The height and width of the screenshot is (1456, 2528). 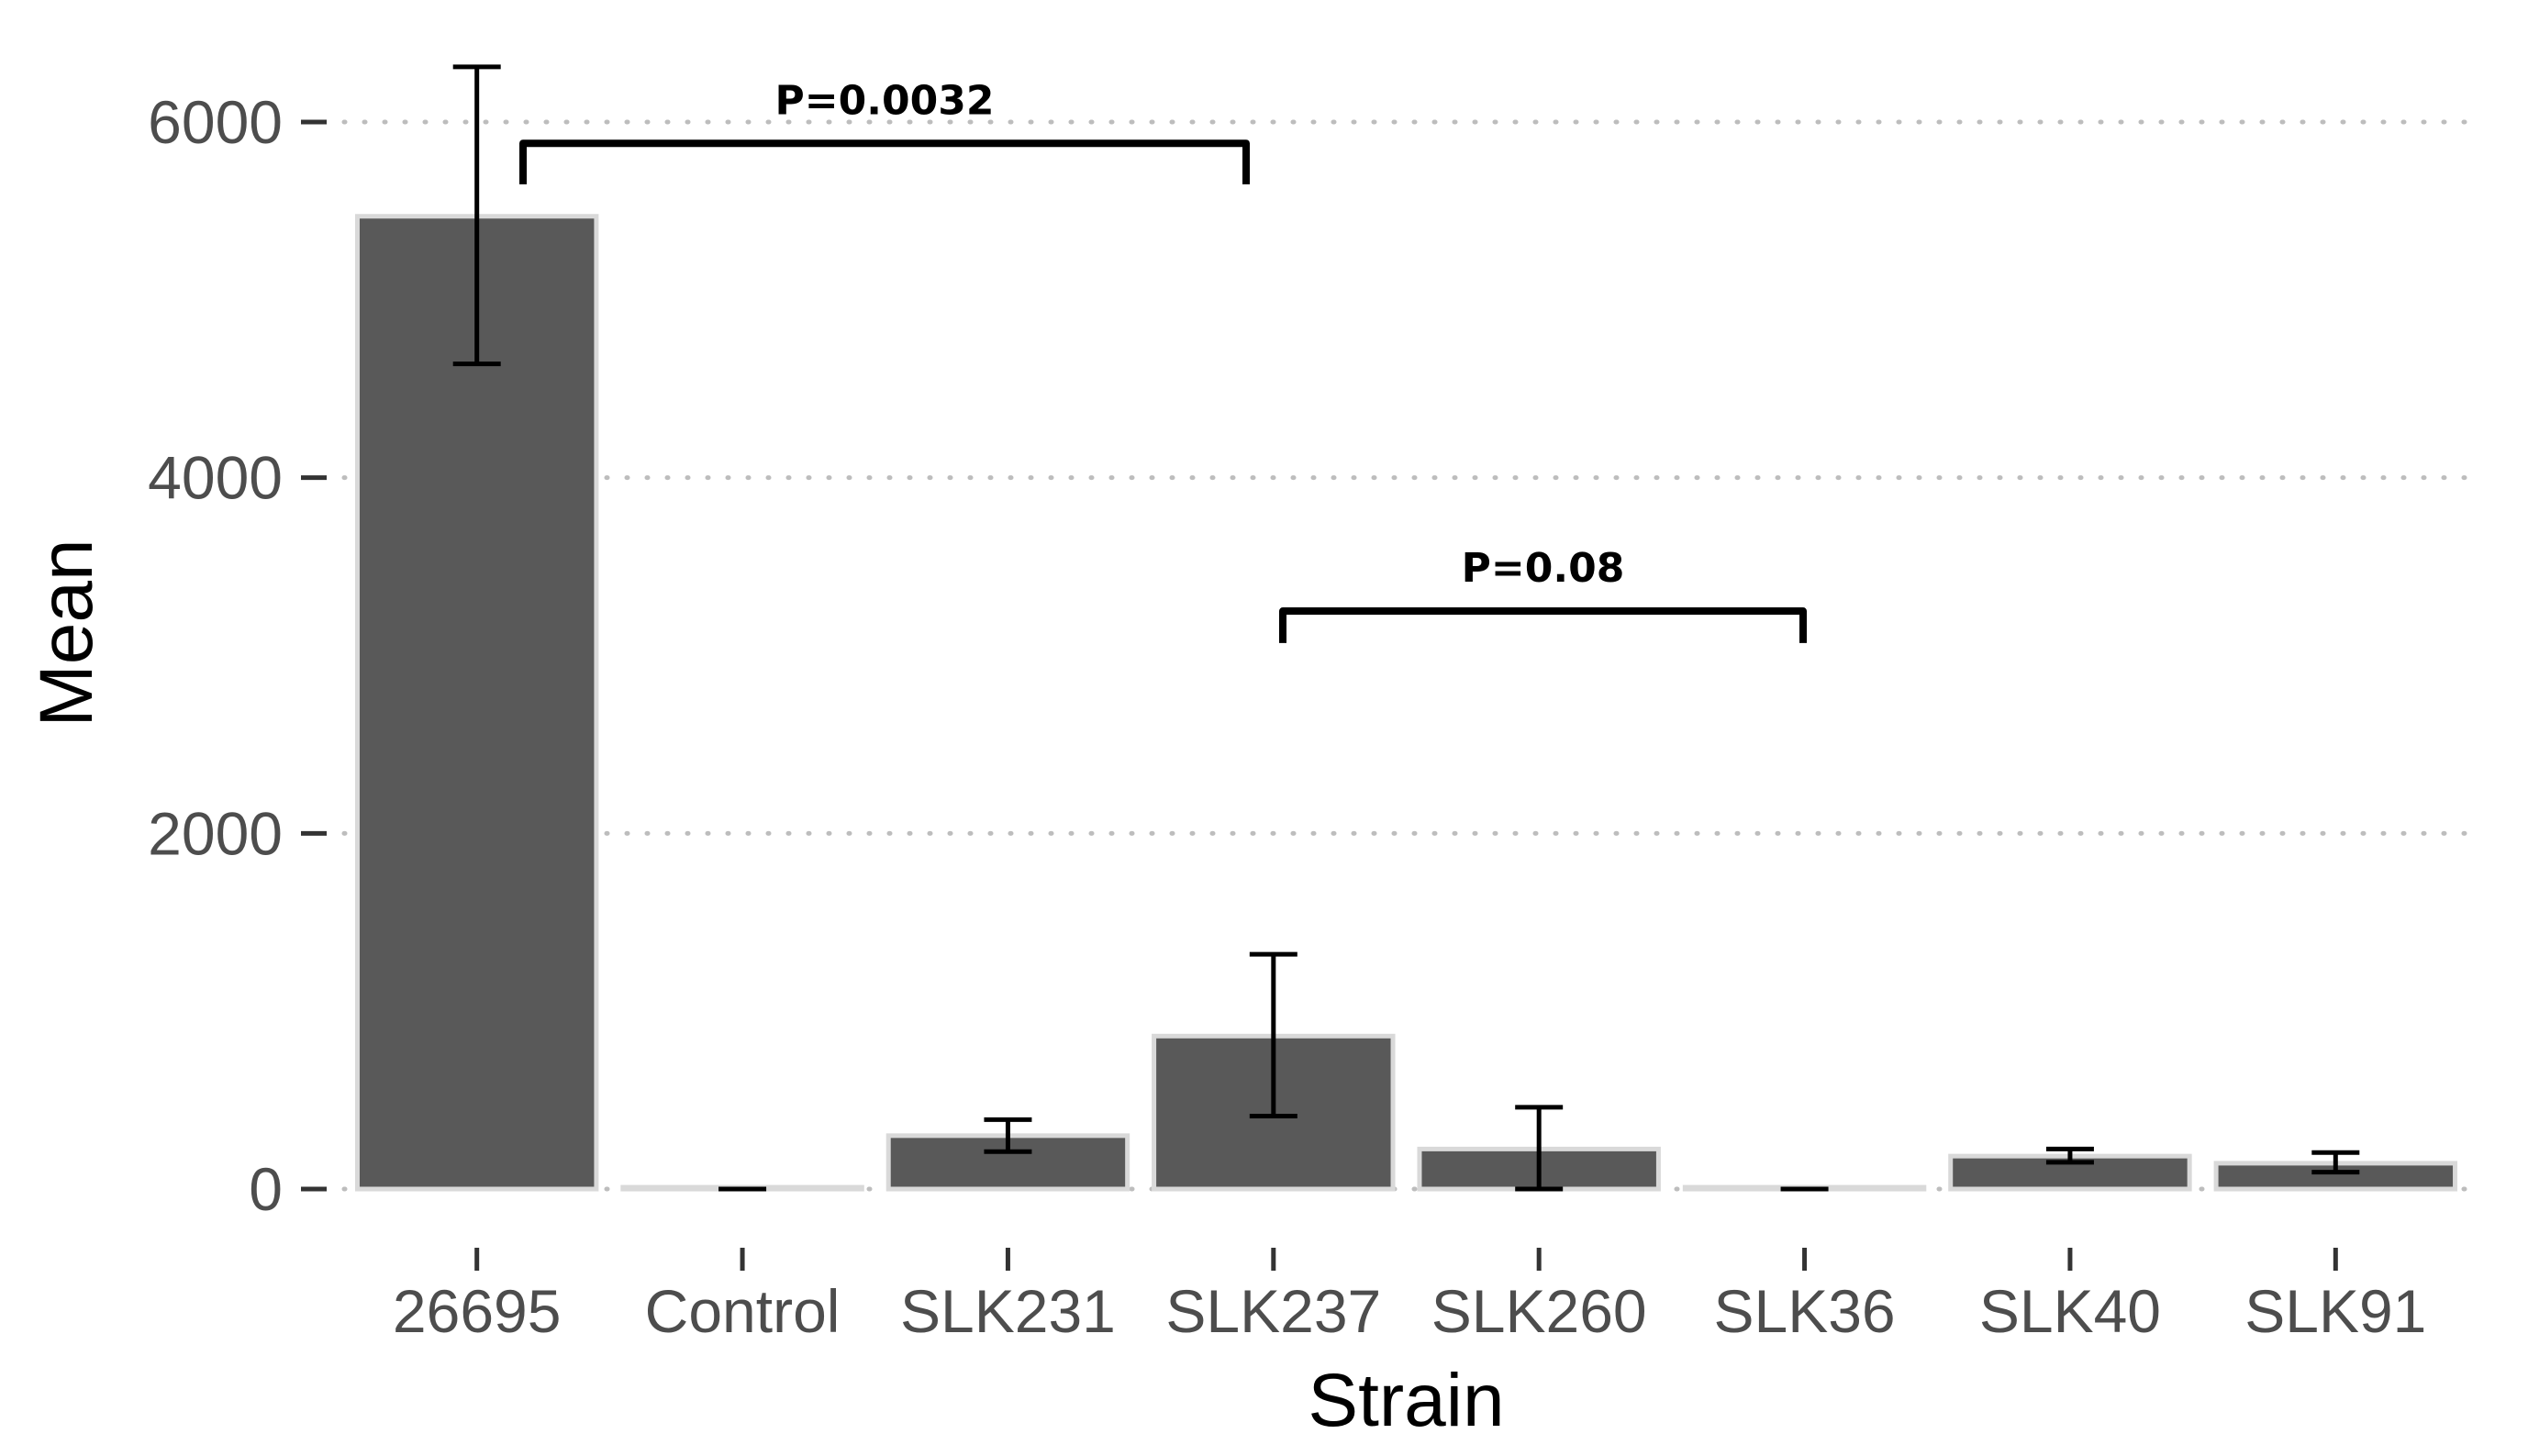 What do you see at coordinates (2335, 1311) in the screenshot?
I see `x-tick-label: SLK91` at bounding box center [2335, 1311].